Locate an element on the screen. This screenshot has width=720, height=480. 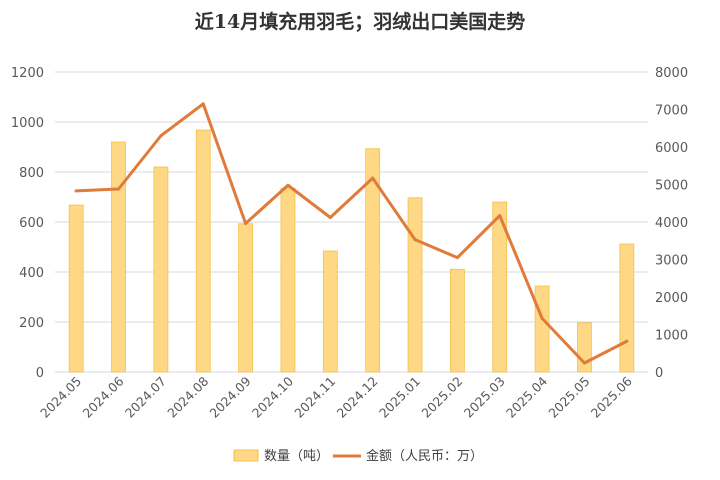
y-right-tick-label: 5000 is located at coordinates (671, 186).